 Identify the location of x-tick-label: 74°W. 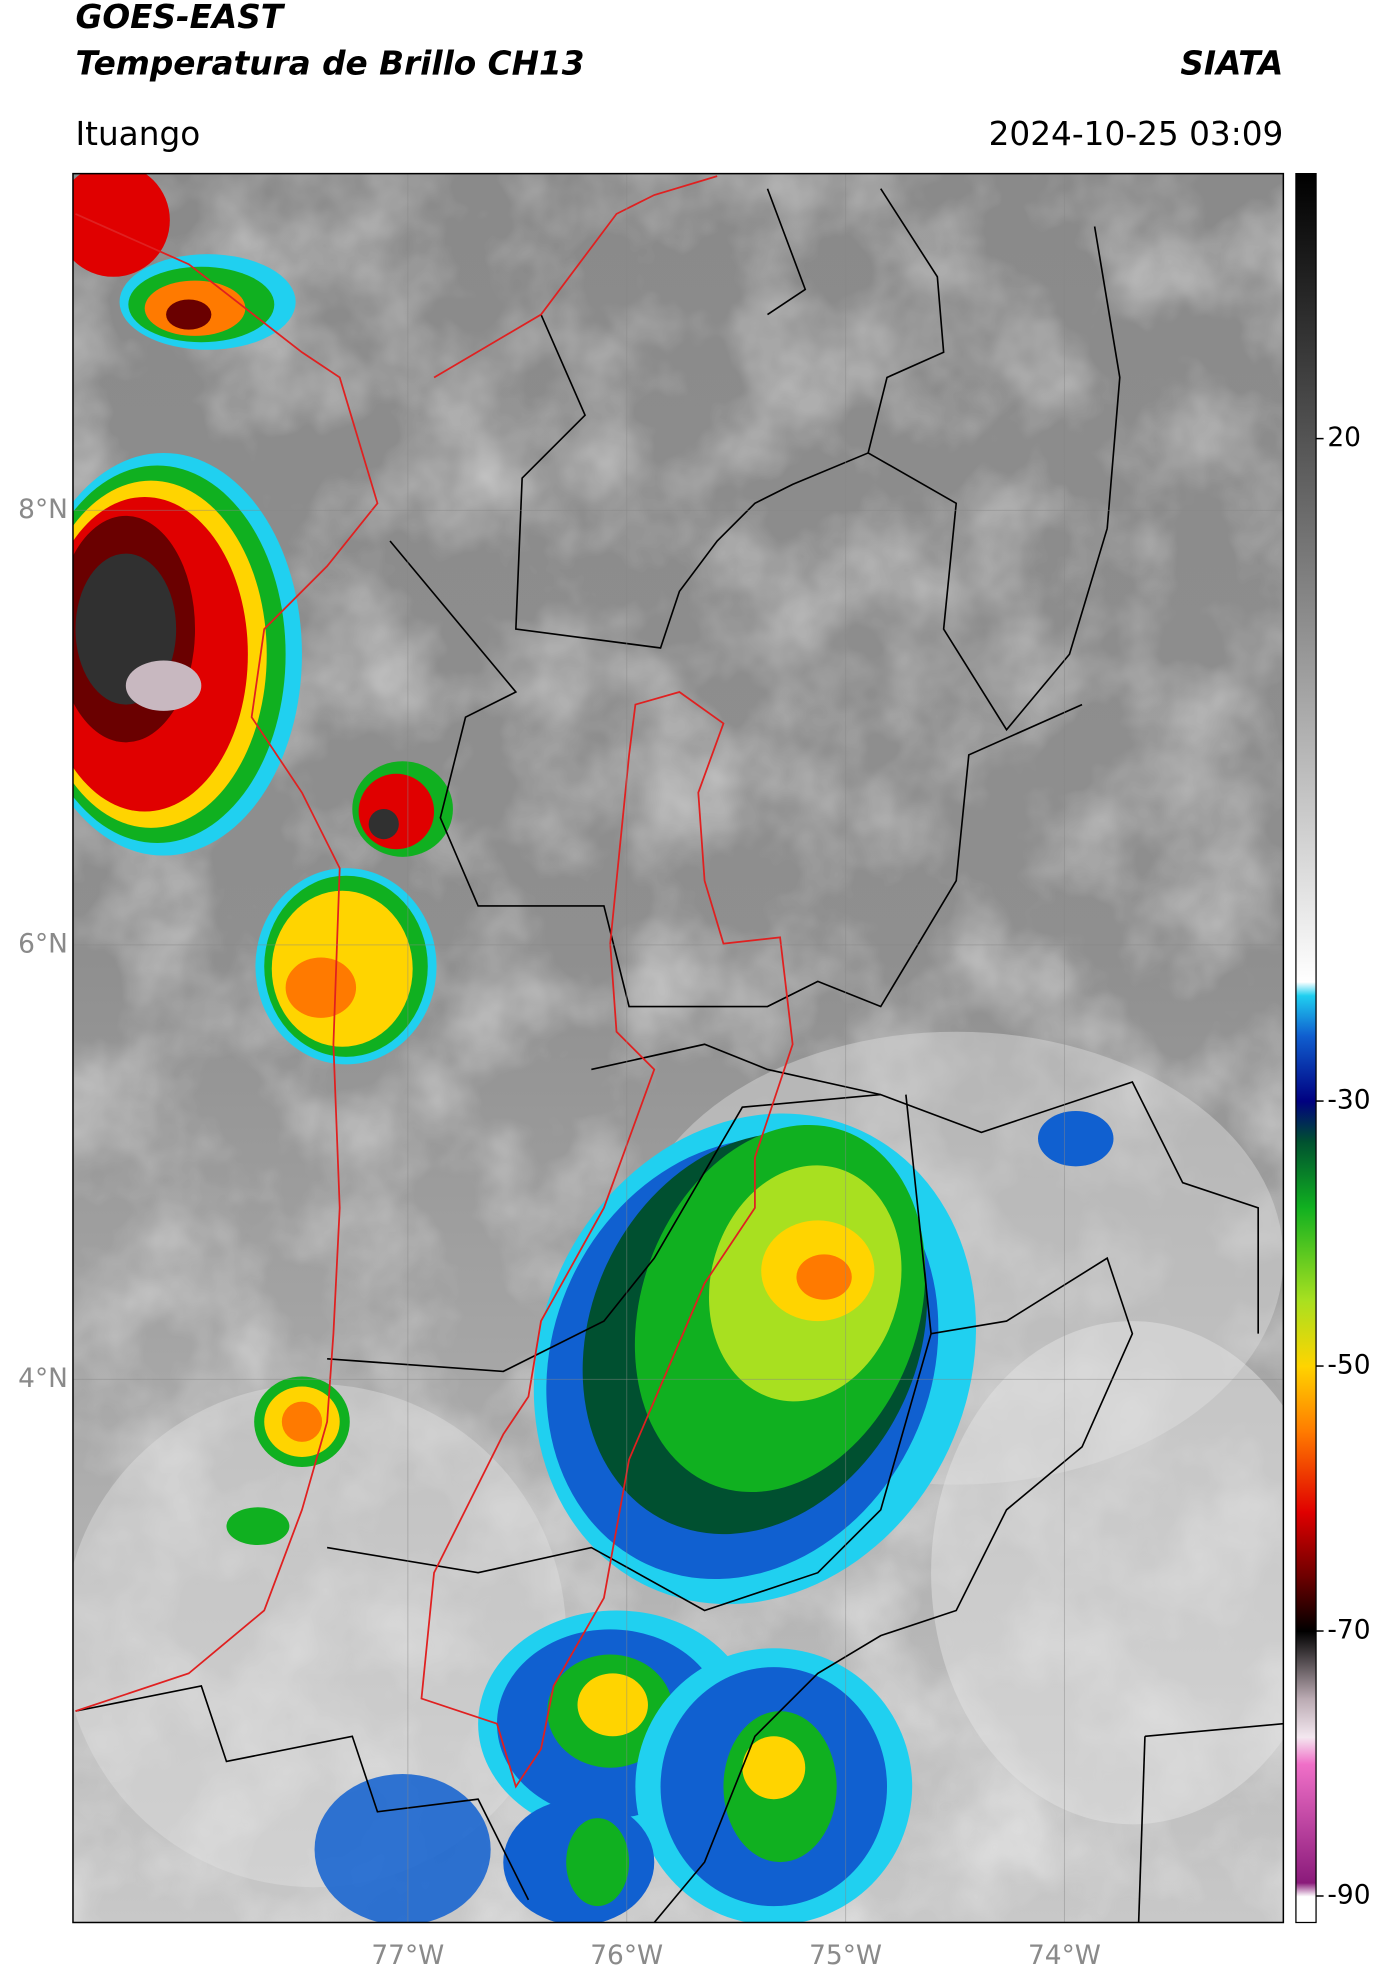
(1064, 1955).